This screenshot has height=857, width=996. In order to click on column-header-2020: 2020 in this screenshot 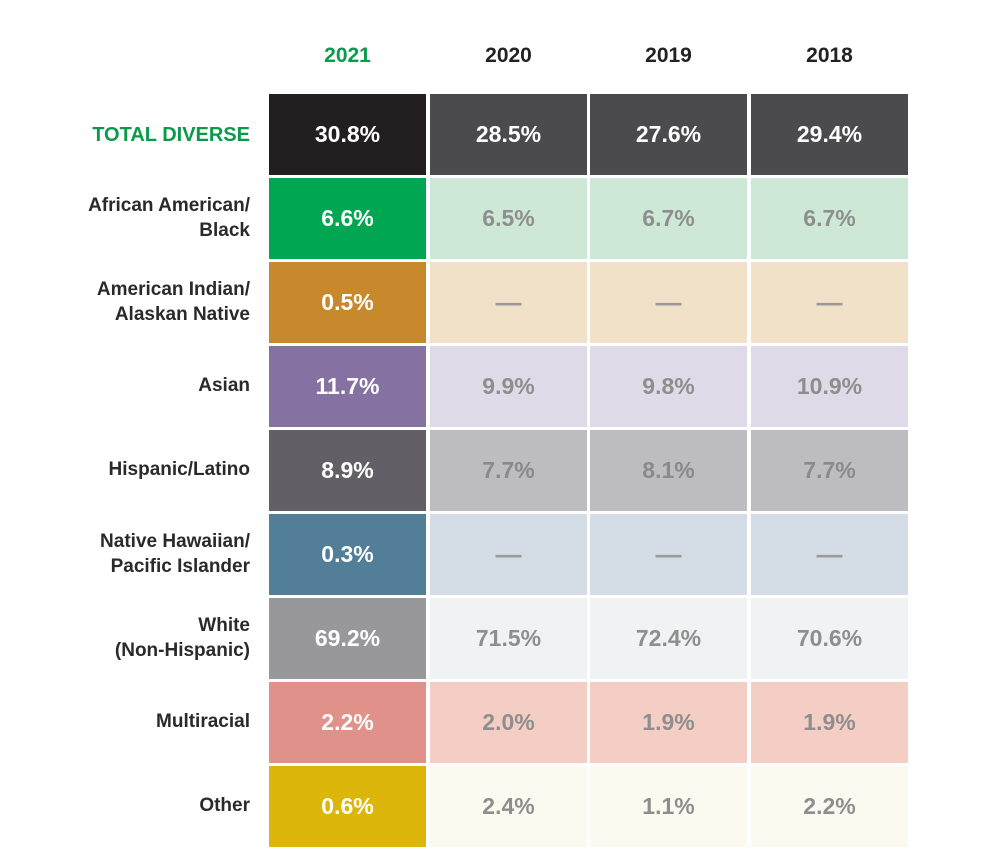, I will do `click(508, 55)`.